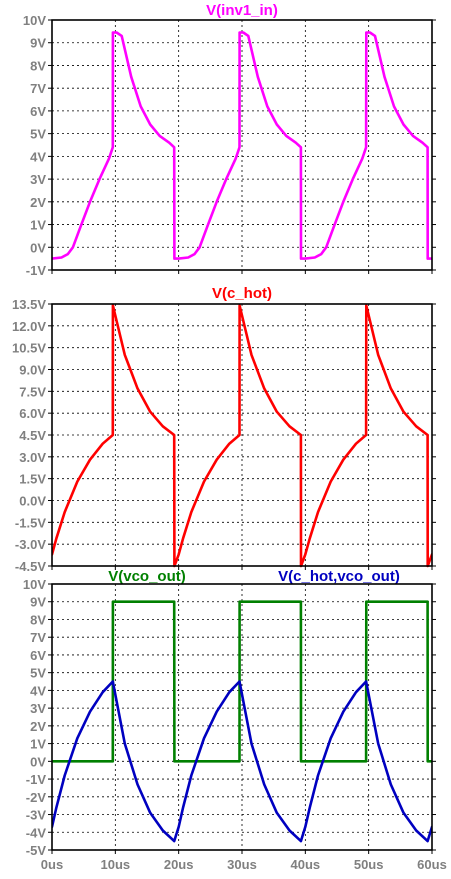  Describe the element at coordinates (30, 566) in the screenshot. I see `y-tick-label: -4.5V` at that location.